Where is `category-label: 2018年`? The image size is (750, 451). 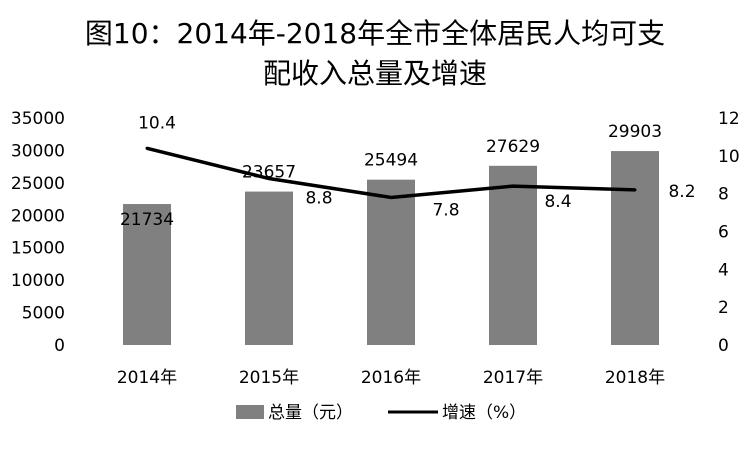
category-label: 2018年 is located at coordinates (635, 378).